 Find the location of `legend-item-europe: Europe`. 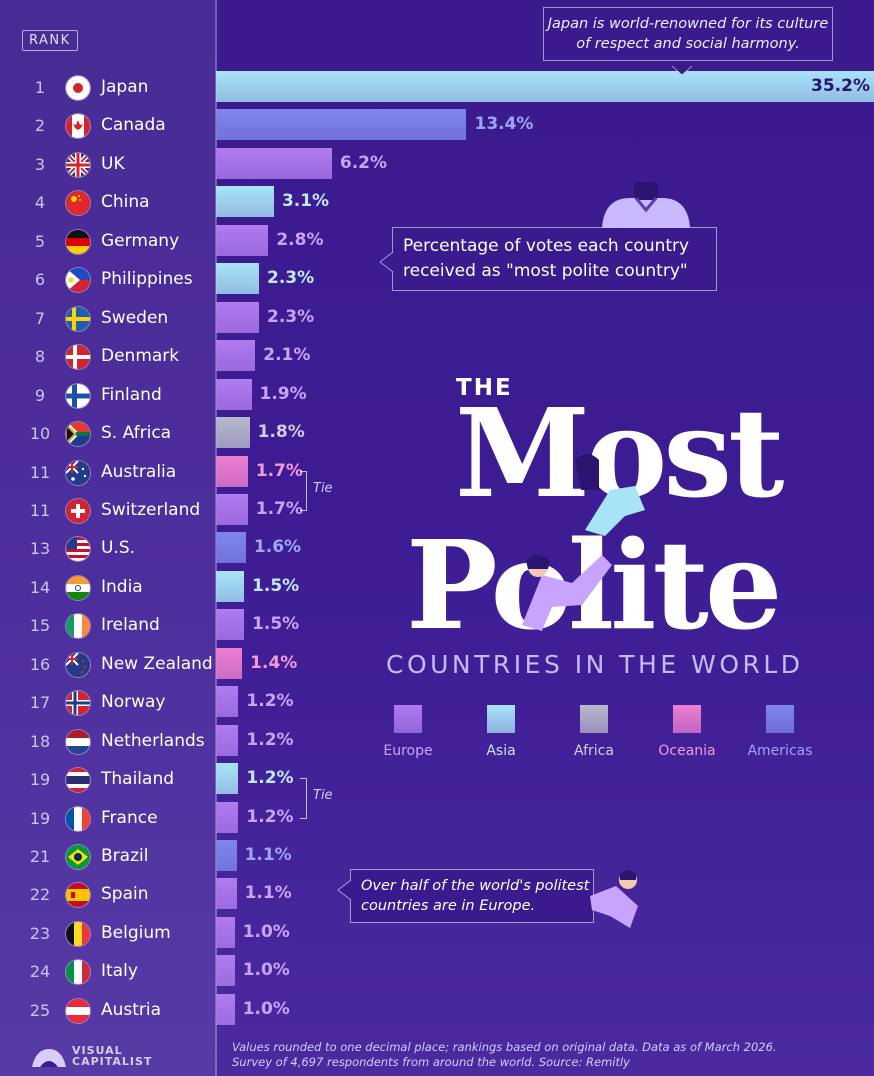

legend-item-europe: Europe is located at coordinates (408, 732).